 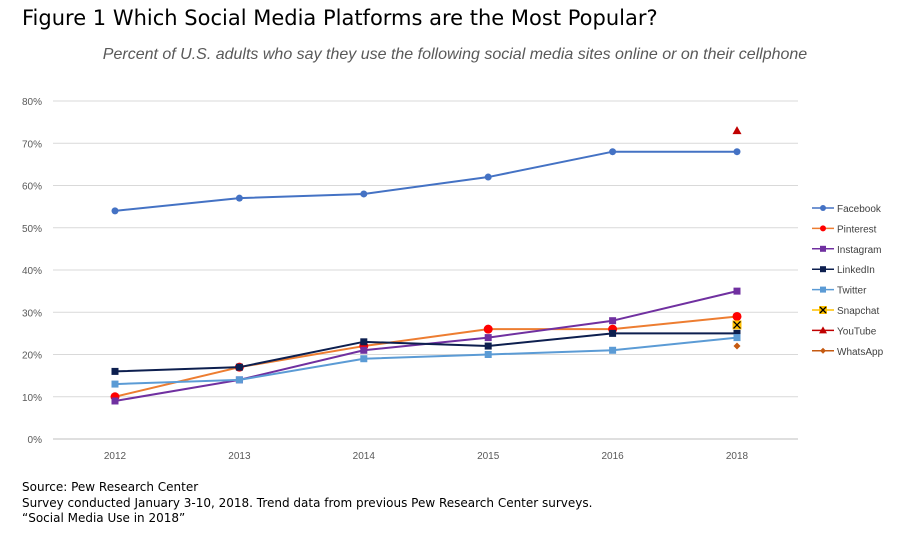 What do you see at coordinates (860, 352) in the screenshot?
I see `legend-label: WhatsApp` at bounding box center [860, 352].